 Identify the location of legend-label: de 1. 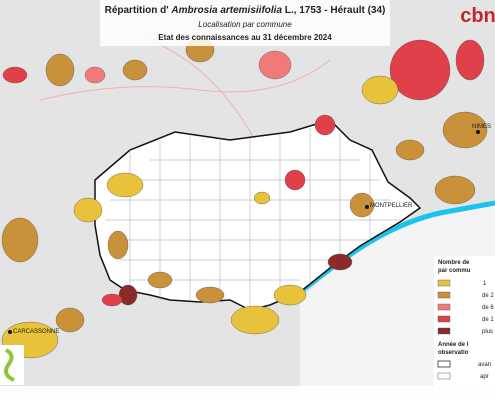
(488, 320).